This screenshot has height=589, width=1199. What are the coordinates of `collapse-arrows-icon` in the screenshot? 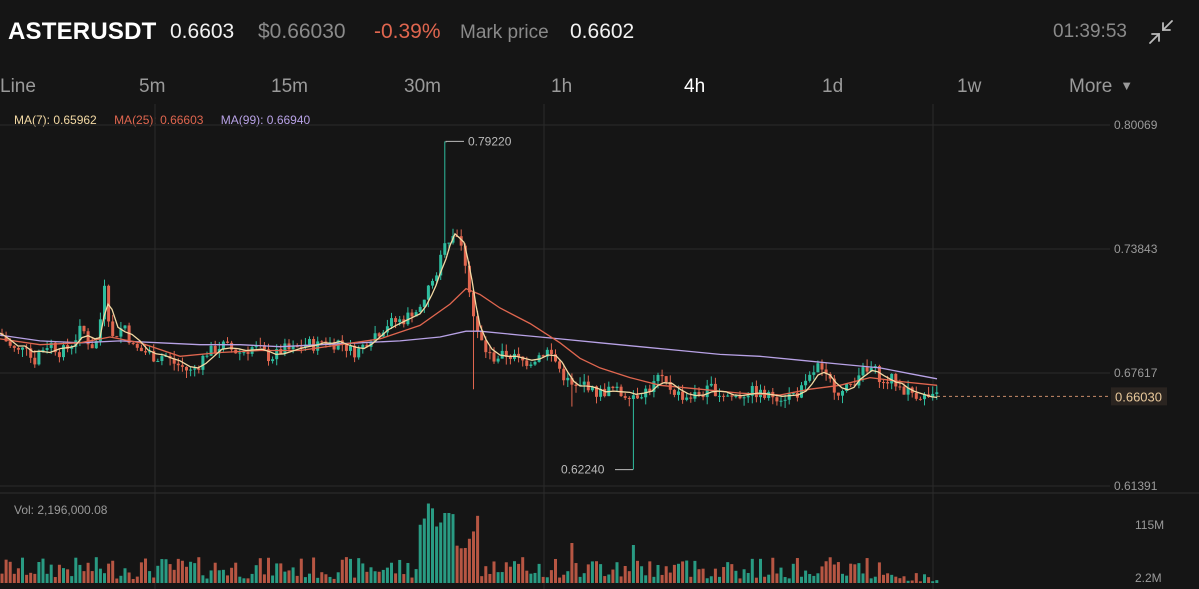 It's located at (1161, 32).